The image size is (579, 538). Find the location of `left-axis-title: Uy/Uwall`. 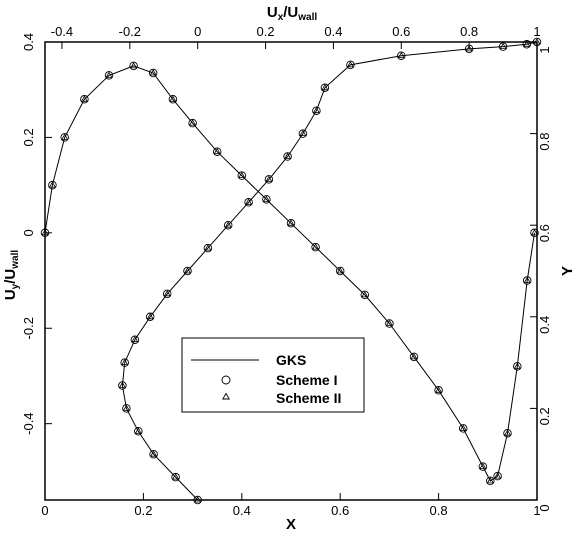

left-axis-title: Uy/Uwall is located at coordinates (11, 275).